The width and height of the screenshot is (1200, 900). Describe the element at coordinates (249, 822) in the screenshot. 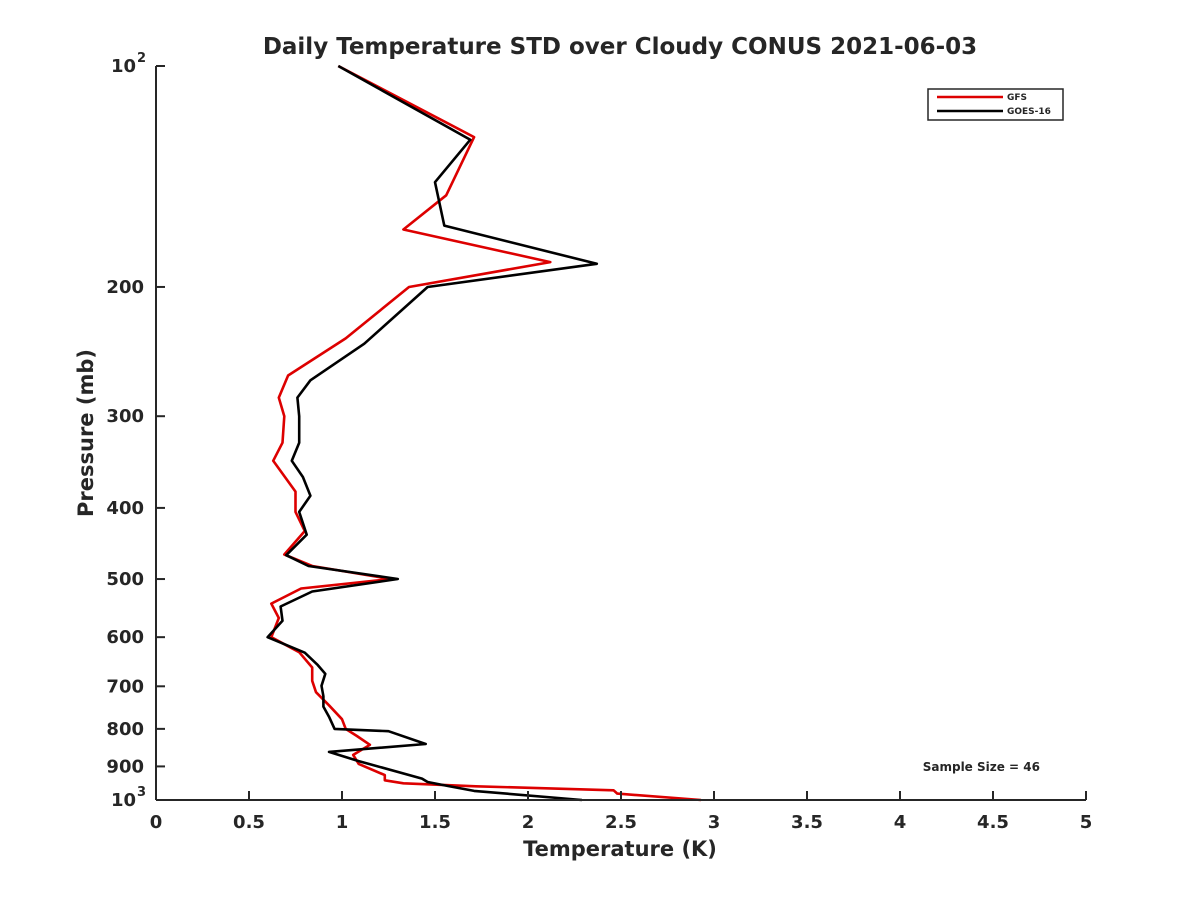

I see `x-tick-label: 0.5` at that location.